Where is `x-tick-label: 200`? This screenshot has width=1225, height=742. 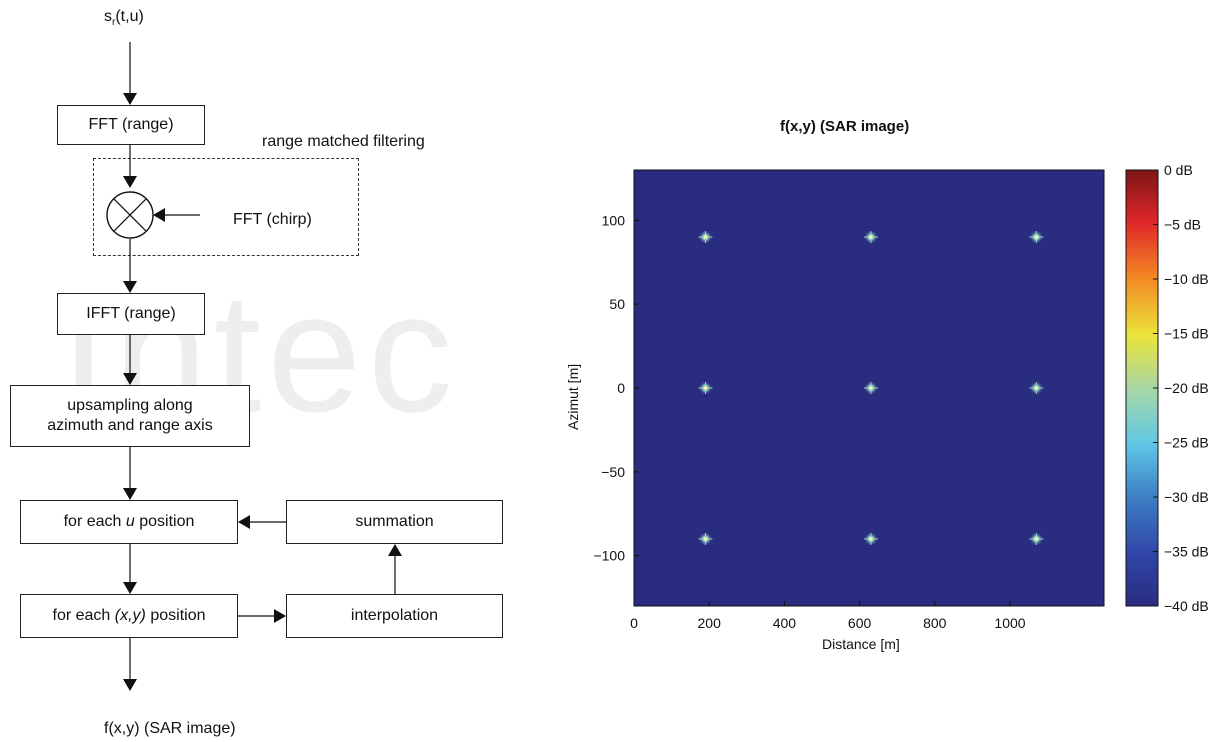
x-tick-label: 200 is located at coordinates (710, 623).